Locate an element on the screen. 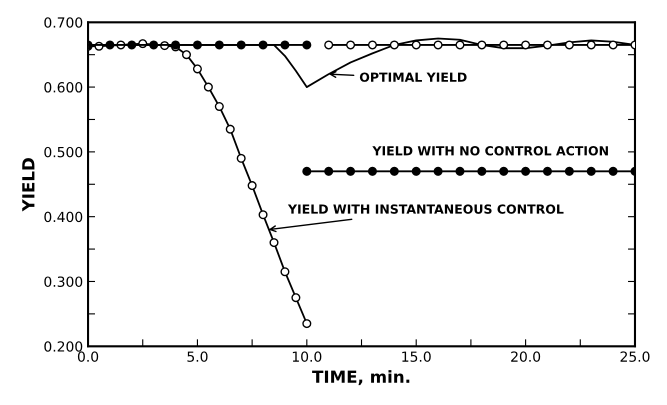  x-tick-label: 20.0 is located at coordinates (525, 356).